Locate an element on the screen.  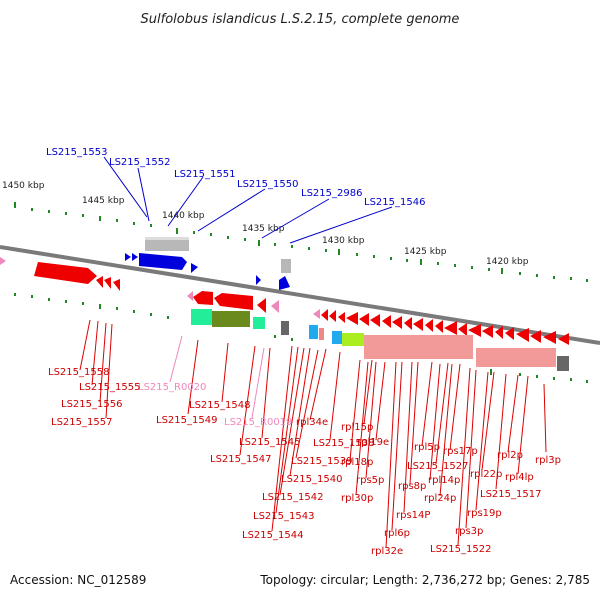
gene-label: LS215_1556 is located at coordinates (91, 404).